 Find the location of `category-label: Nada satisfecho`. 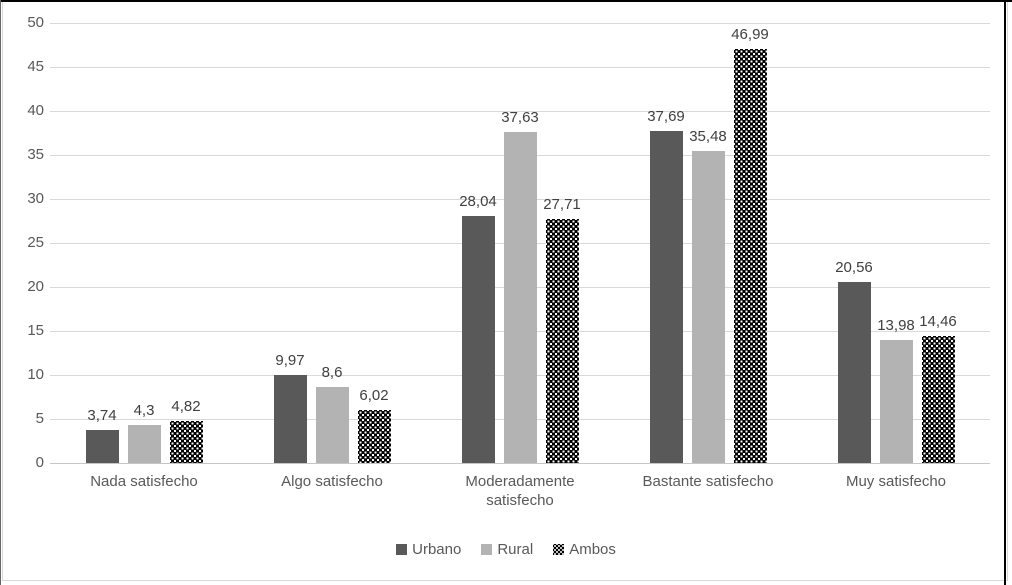

category-label: Nada satisfecho is located at coordinates (144, 481).